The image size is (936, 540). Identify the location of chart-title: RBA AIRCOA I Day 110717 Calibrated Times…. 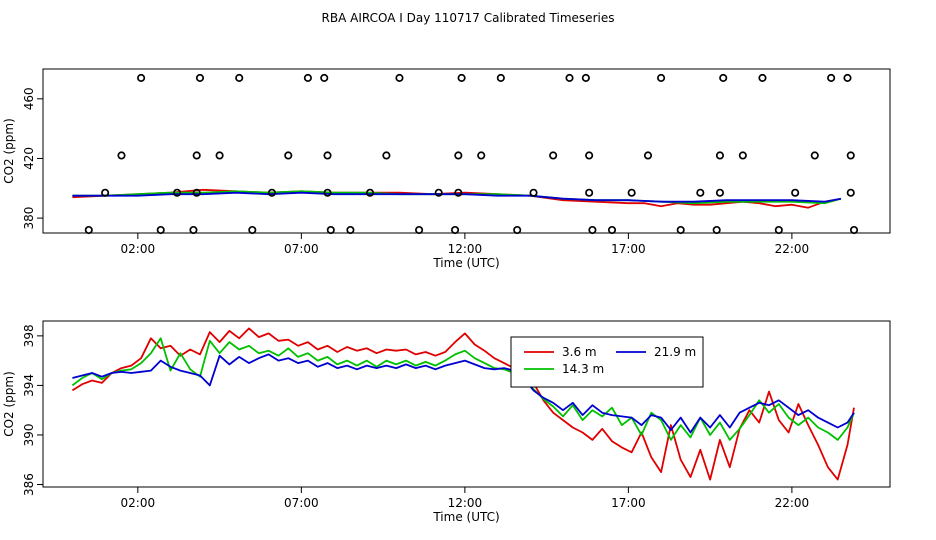
(468, 18).